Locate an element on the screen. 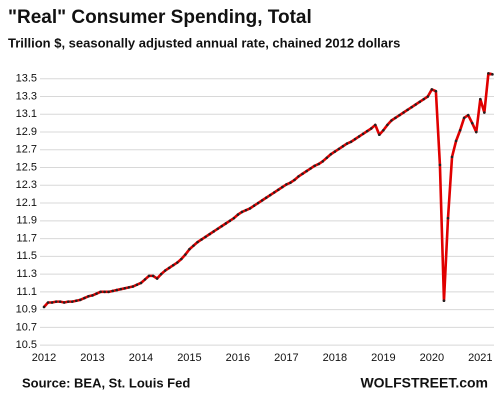 Image resolution: width=497 pixels, height=405 pixels. y-tick-label: 11.7 is located at coordinates (26, 238).